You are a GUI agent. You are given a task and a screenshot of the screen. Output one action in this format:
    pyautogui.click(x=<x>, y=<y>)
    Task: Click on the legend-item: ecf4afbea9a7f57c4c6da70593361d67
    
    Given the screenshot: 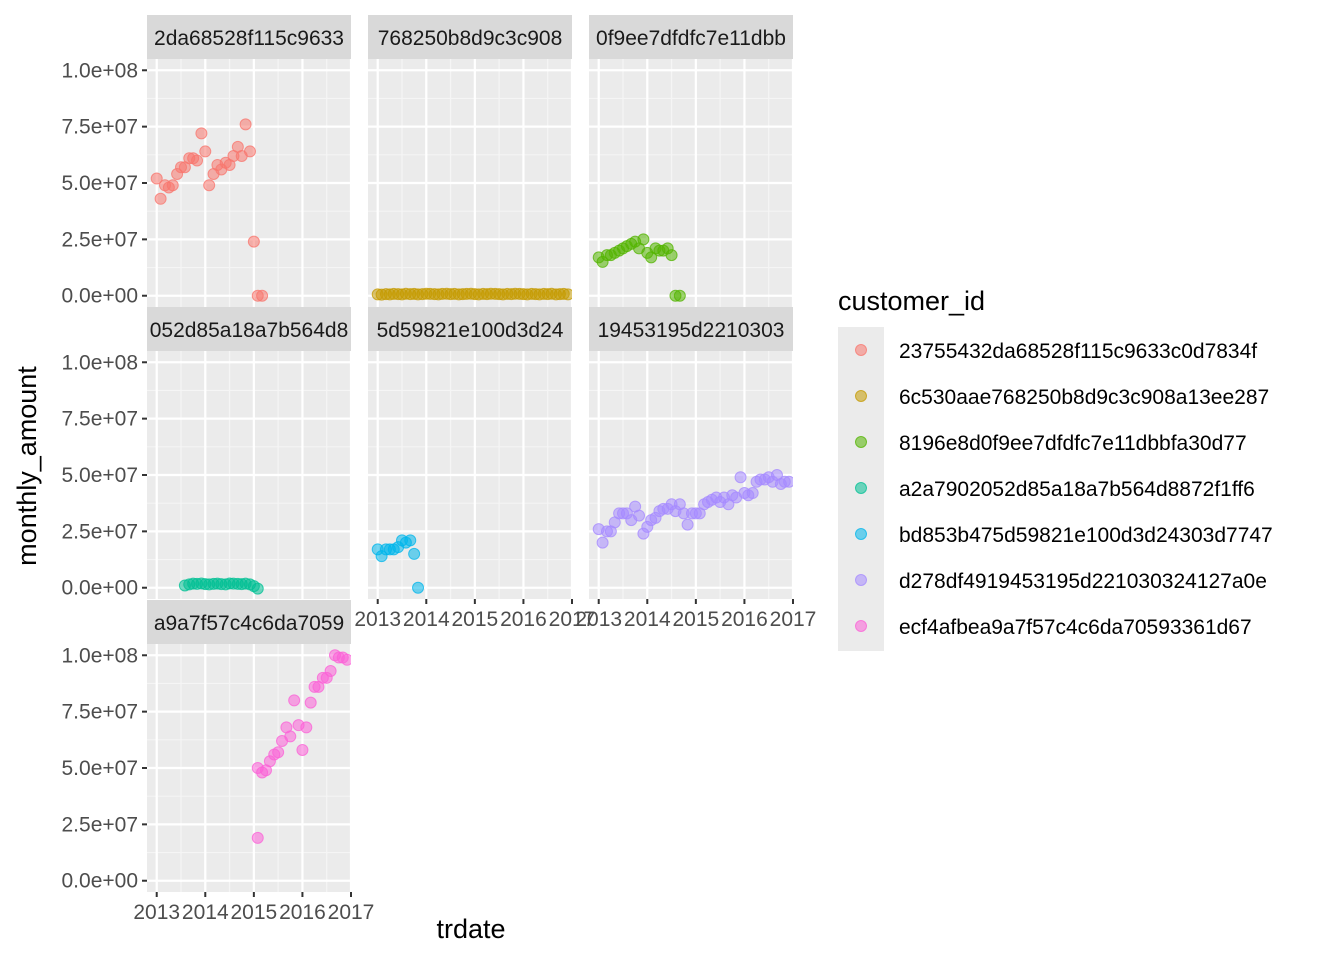 What is the action you would take?
    pyautogui.click(x=1053, y=627)
    